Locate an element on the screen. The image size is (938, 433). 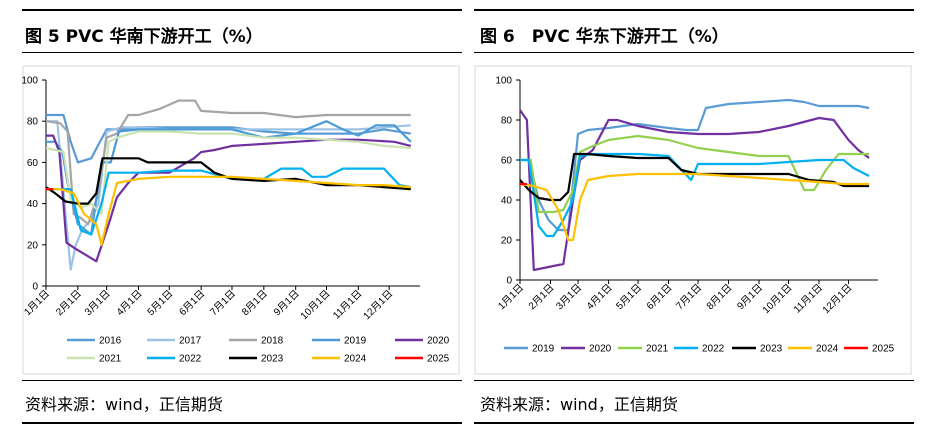
legend-label-2016: 2016 is located at coordinates (110, 341).